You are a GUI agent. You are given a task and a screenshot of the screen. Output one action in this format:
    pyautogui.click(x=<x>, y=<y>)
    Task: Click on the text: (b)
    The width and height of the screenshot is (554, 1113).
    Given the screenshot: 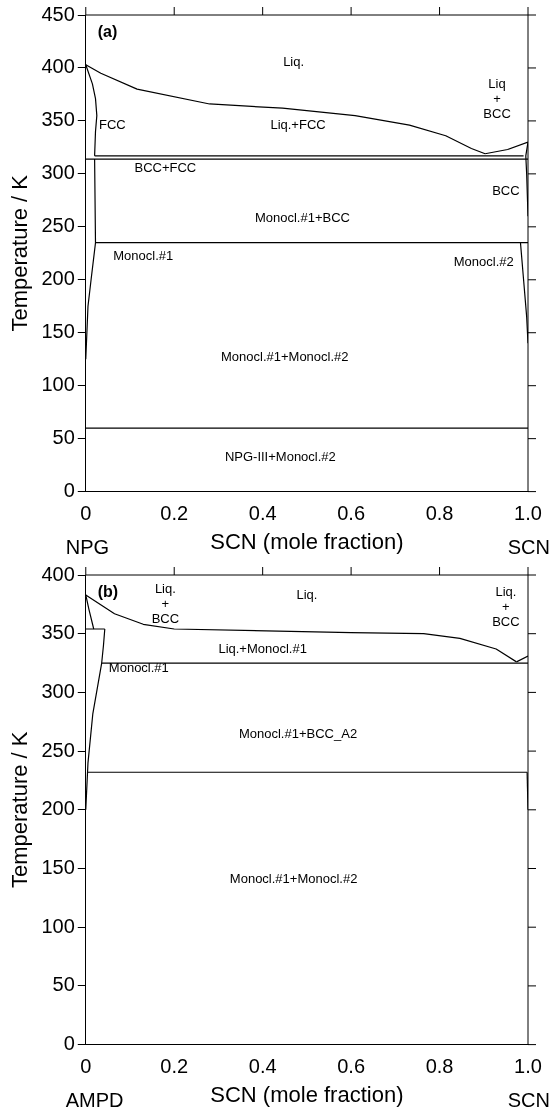 What is the action you would take?
    pyautogui.click(x=108, y=592)
    